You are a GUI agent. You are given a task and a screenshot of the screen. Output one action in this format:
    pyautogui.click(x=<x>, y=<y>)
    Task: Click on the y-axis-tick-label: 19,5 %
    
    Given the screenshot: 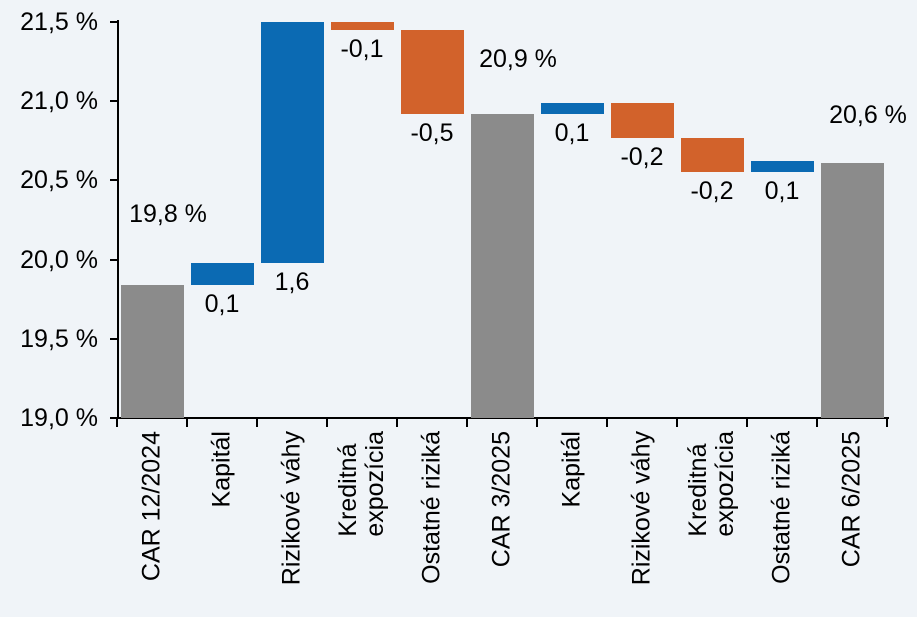 What is the action you would take?
    pyautogui.click(x=59, y=338)
    